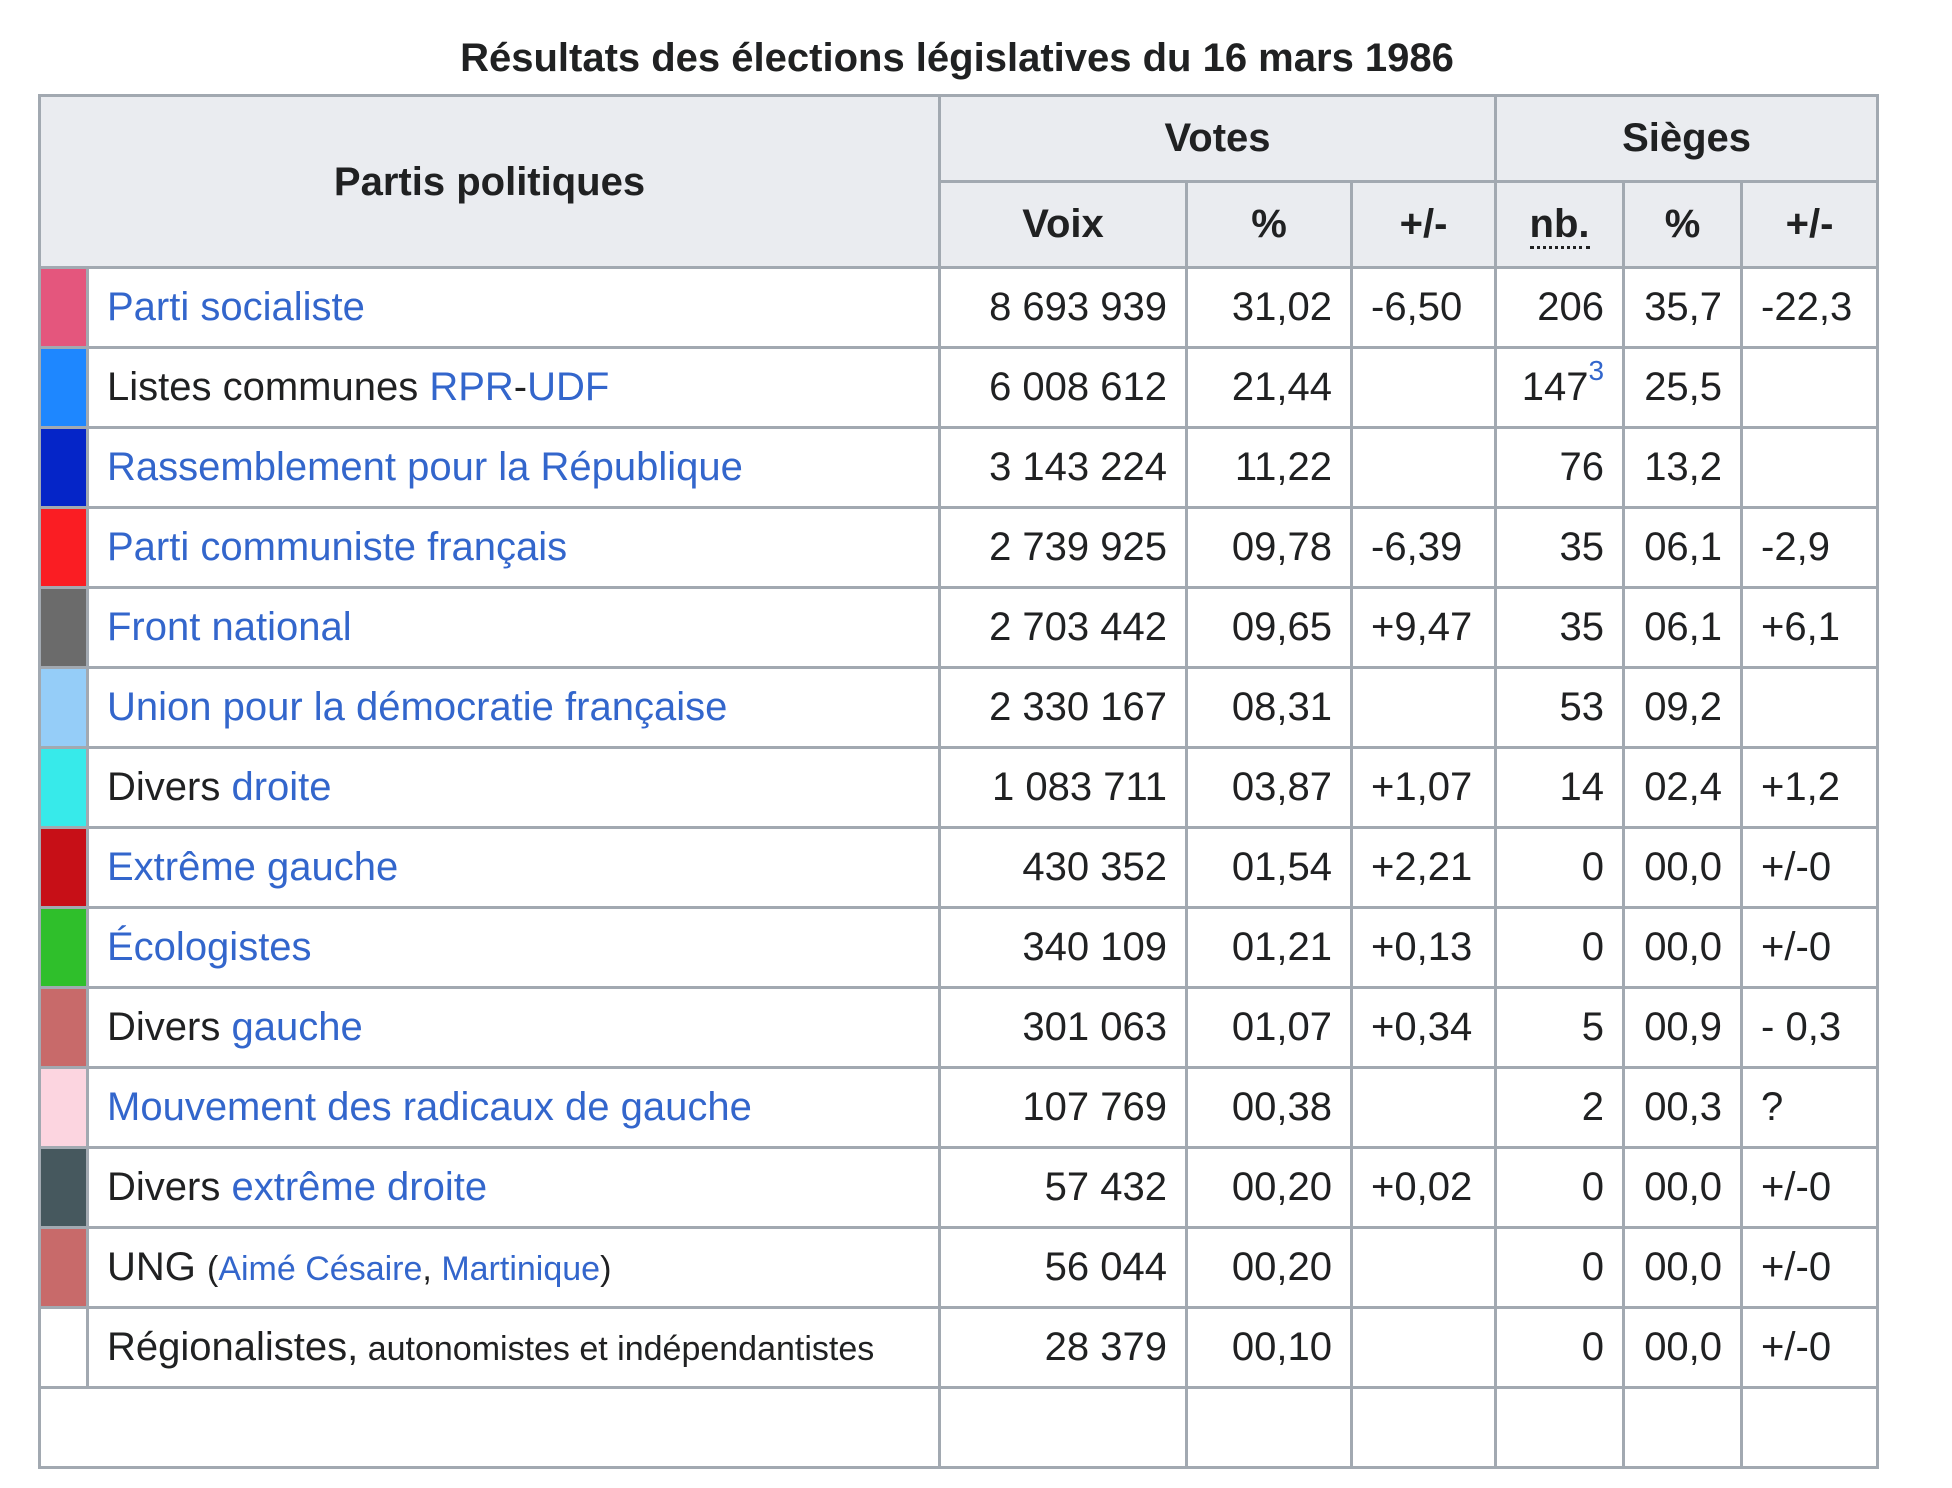  I want to click on party-text: ,, so click(432, 1269).